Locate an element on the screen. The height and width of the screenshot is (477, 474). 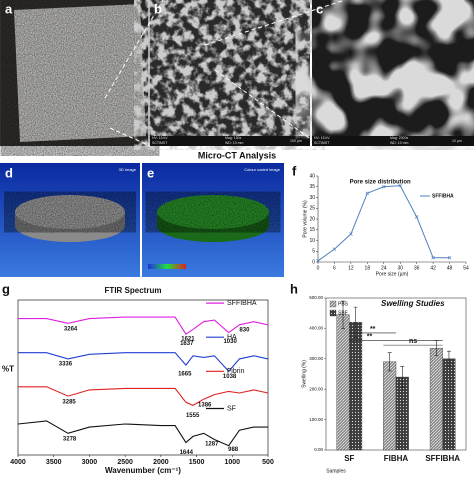
sem-info-text: Mag: 150x is located at coordinates (233, 138).